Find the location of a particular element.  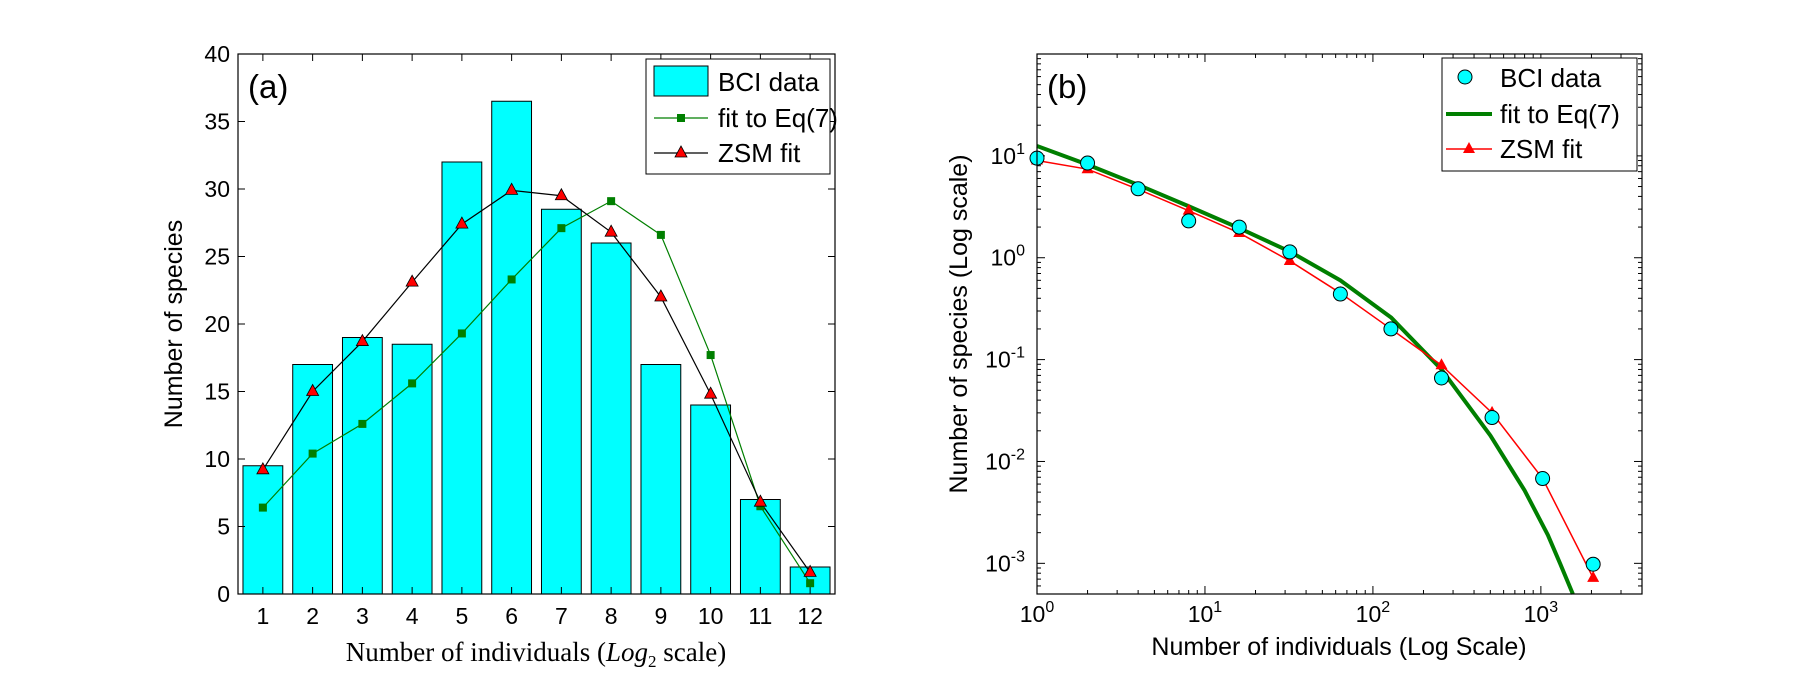

chart-a-legend-bar-swatch is located at coordinates (681, 81).